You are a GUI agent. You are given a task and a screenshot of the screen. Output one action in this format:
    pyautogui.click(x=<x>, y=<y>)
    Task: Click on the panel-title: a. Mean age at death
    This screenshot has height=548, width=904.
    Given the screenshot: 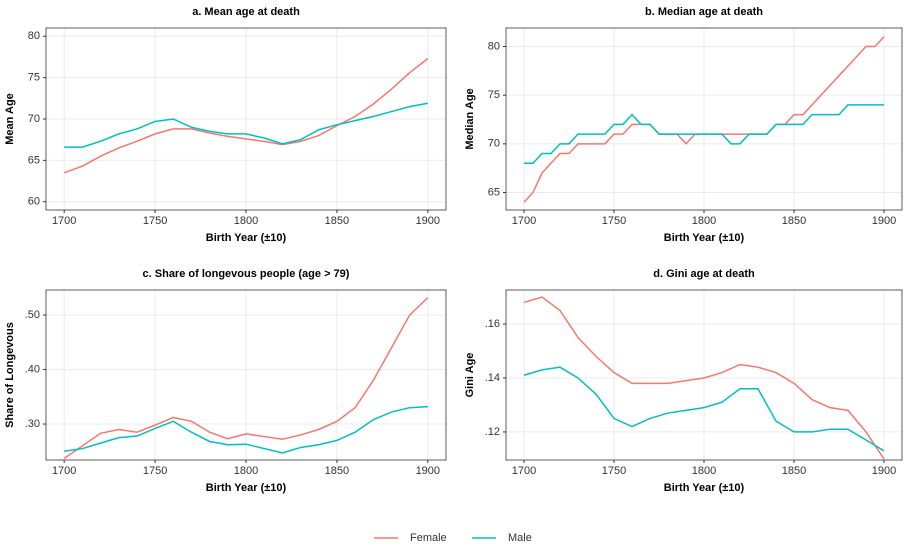 What is the action you would take?
    pyautogui.click(x=246, y=12)
    